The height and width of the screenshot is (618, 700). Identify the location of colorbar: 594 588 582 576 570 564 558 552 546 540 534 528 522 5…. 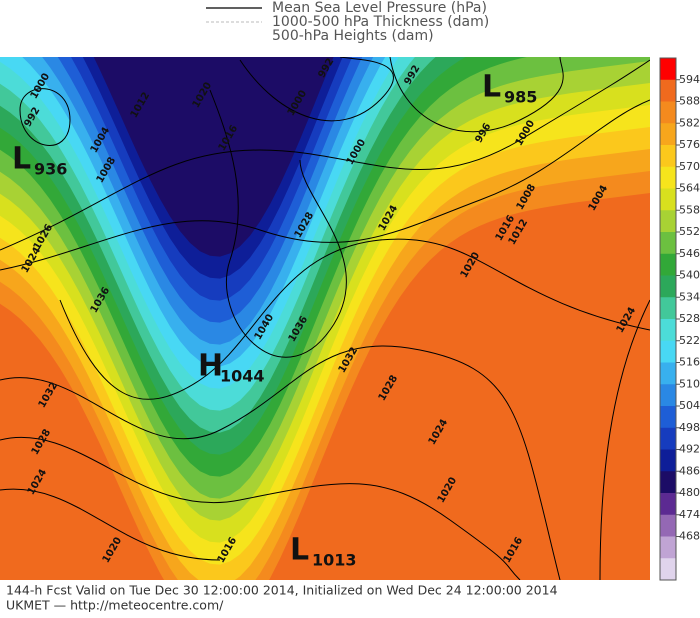
(679, 319).